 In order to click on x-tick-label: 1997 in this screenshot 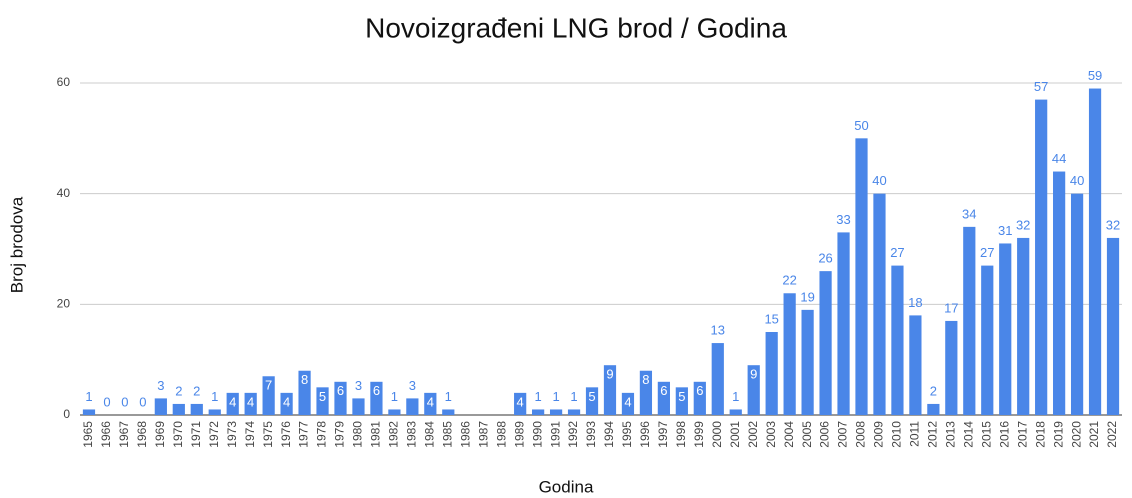, I will do `click(663, 434)`.